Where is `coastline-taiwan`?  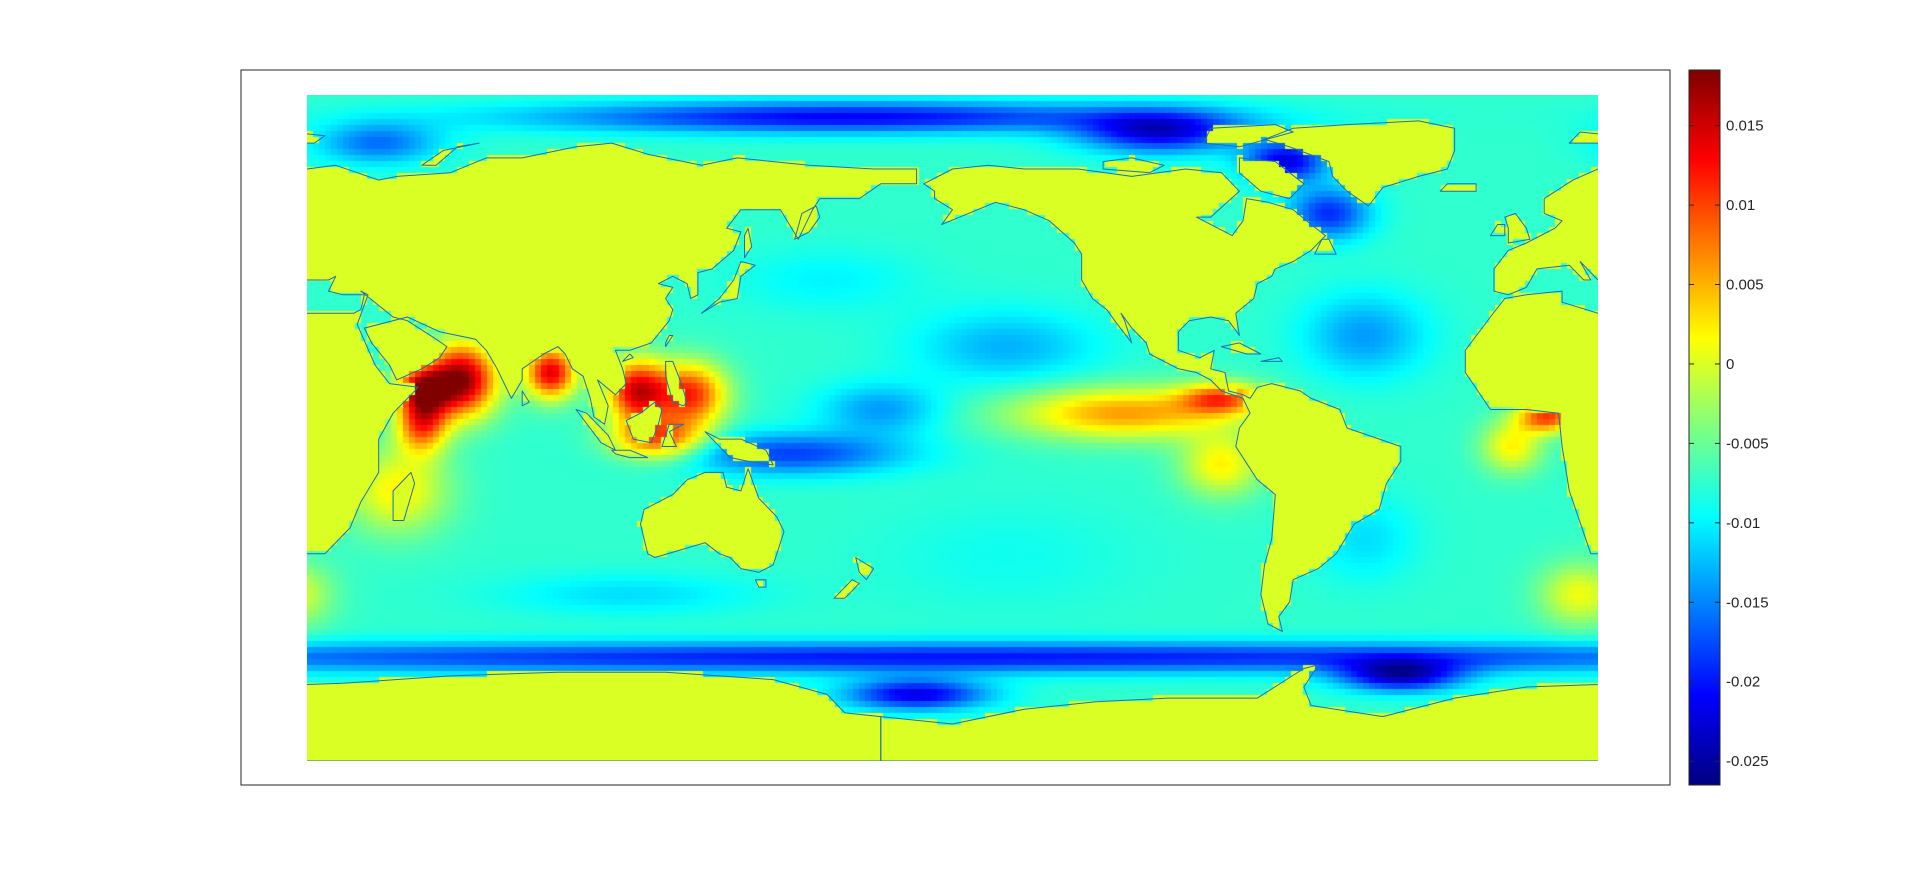 coastline-taiwan is located at coordinates (669, 341).